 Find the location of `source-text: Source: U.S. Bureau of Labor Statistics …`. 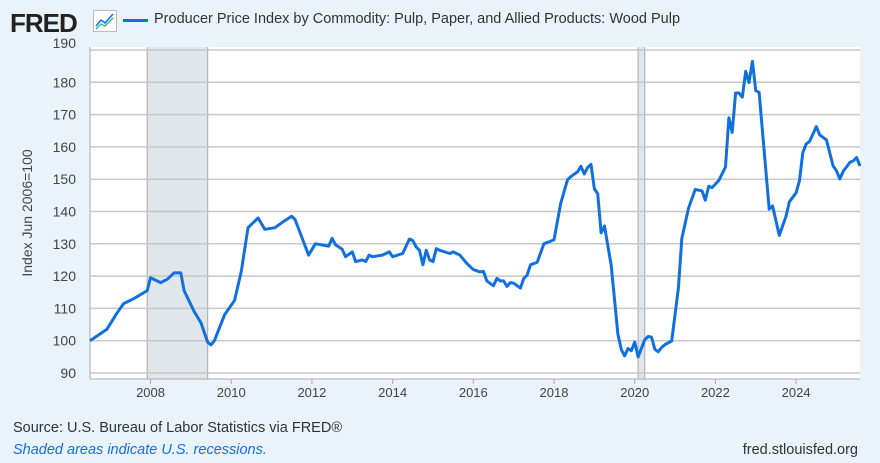

source-text: Source: U.S. Bureau of Labor Statistics … is located at coordinates (178, 428).